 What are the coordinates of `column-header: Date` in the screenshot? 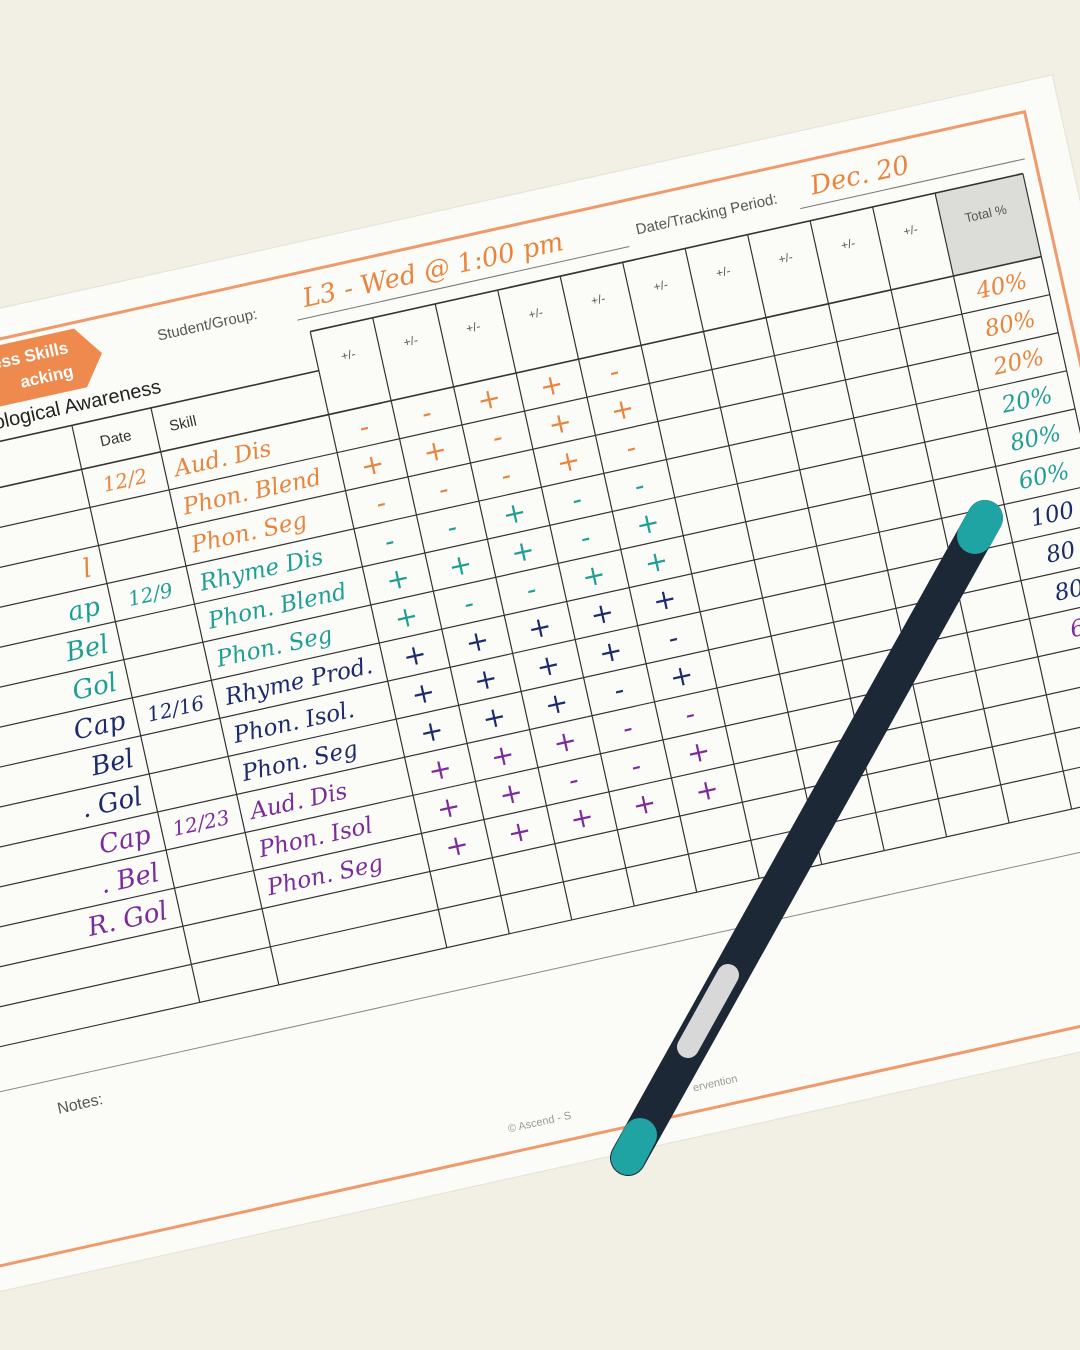 It's located at (115, 438).